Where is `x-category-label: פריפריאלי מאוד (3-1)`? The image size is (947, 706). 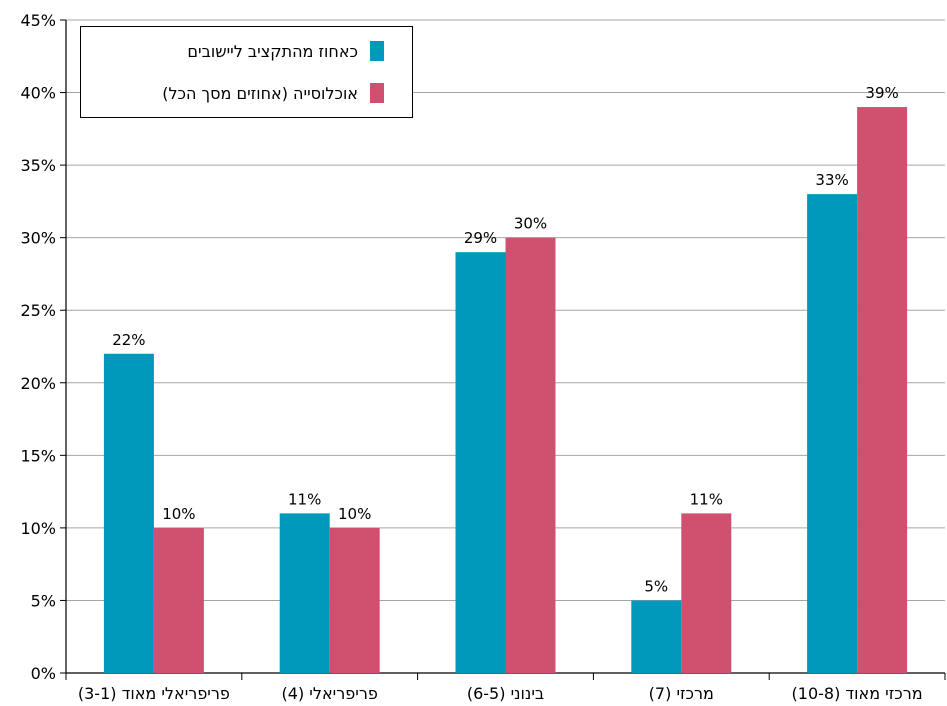
x-category-label: פריפריאלי מאוד (3-1) is located at coordinates (154, 693).